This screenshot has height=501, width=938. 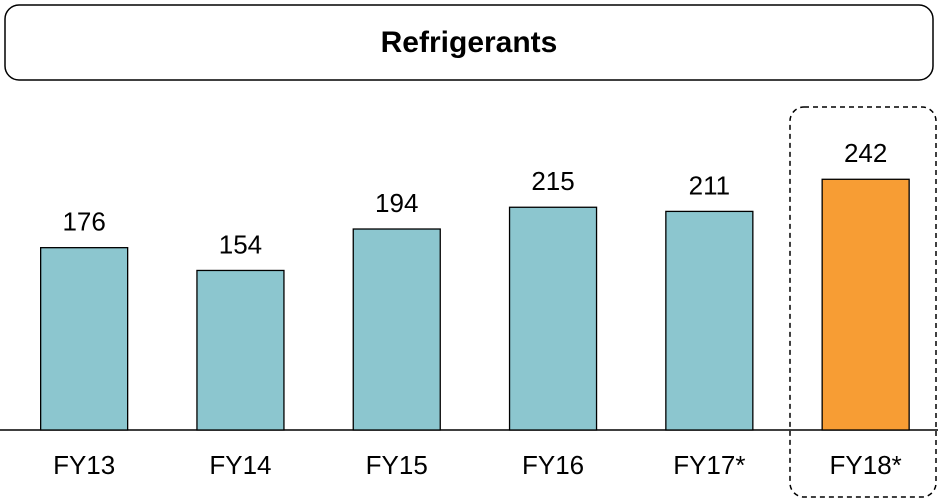 What do you see at coordinates (397, 465) in the screenshot?
I see `x-tick-label: FY15` at bounding box center [397, 465].